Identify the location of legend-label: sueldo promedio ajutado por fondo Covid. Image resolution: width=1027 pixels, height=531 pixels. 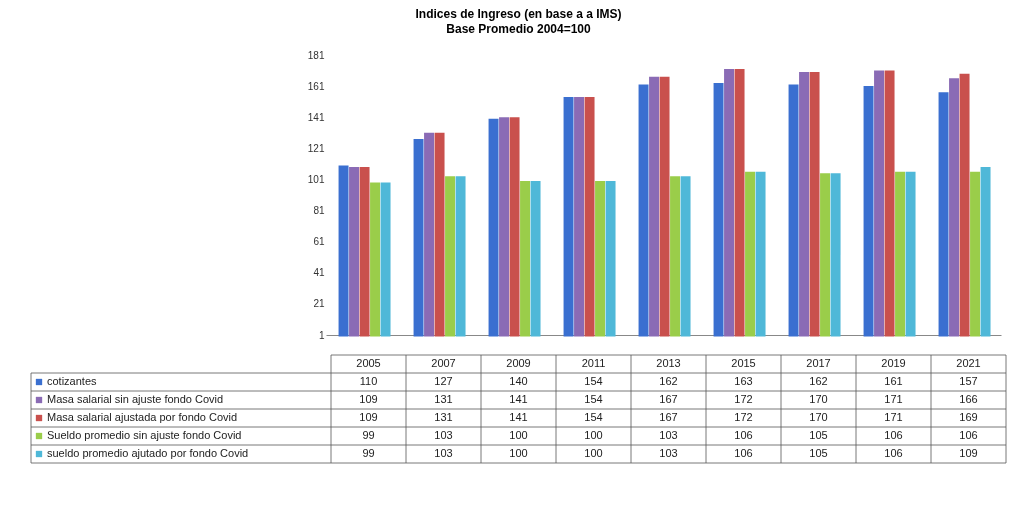
(148, 453).